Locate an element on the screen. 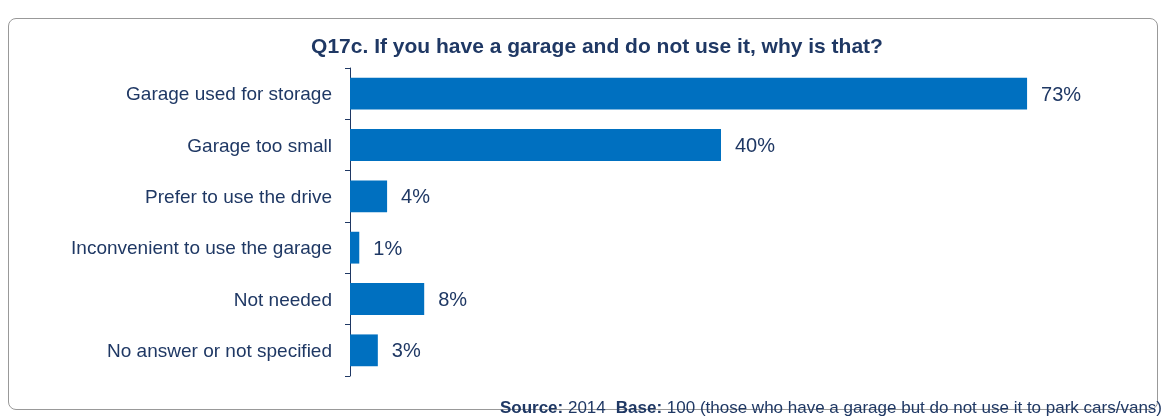  y-tick-label: Garage used for storage is located at coordinates (229, 94).